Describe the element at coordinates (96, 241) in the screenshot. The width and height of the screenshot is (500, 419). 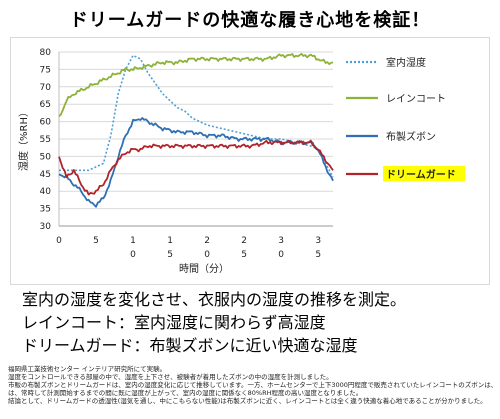
I see `x-tick-label: 5` at that location.